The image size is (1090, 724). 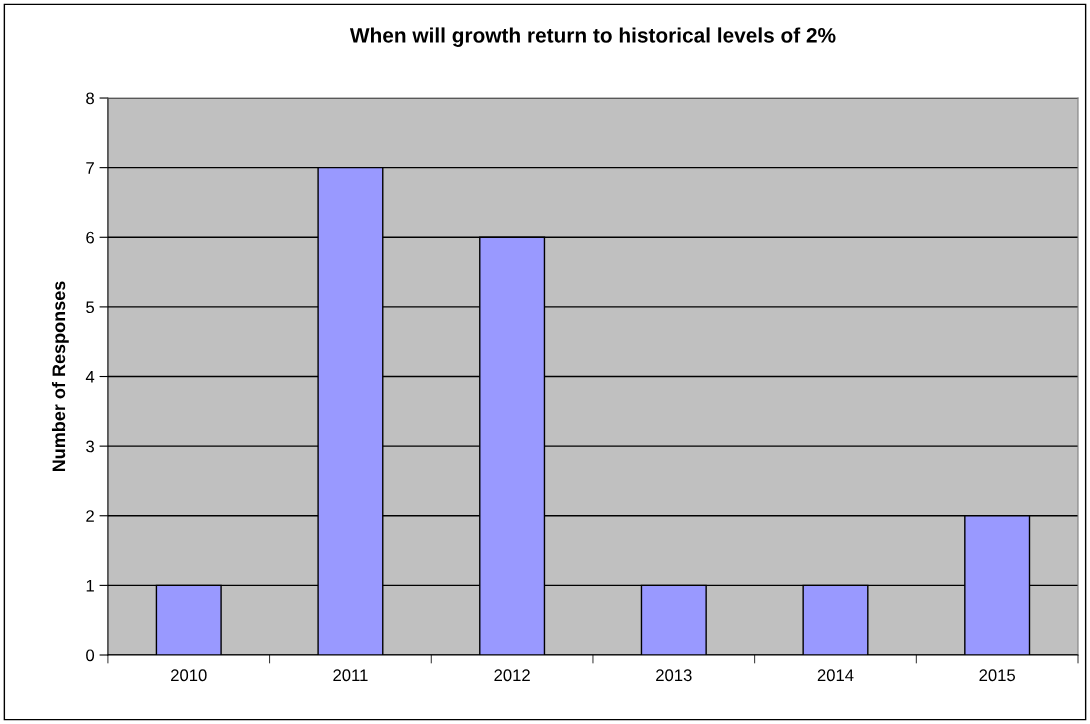 What do you see at coordinates (90, 655) in the screenshot?
I see `y-tick-label: 0` at bounding box center [90, 655].